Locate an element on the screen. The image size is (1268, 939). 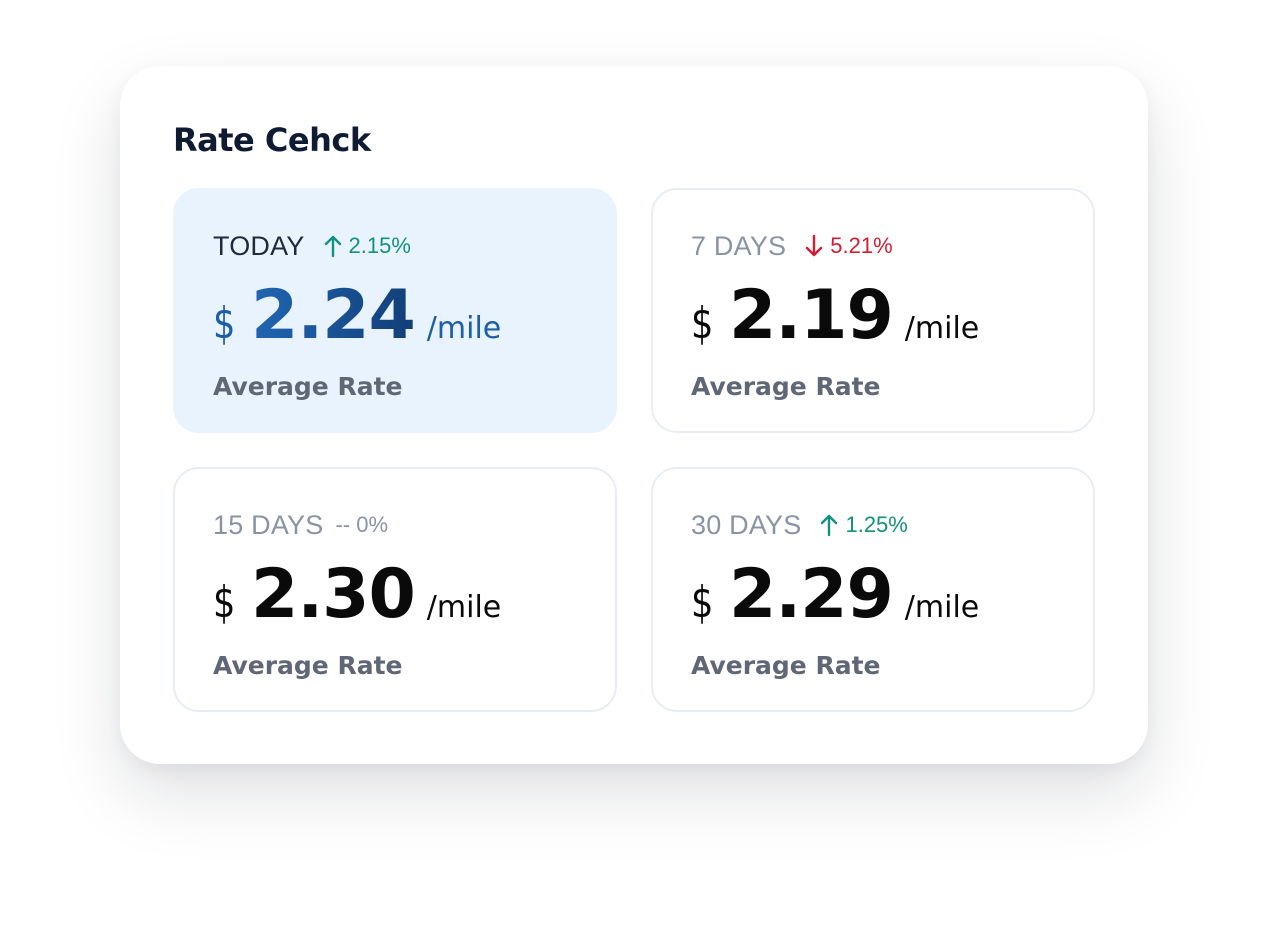
period-label: TODAY is located at coordinates (259, 245).